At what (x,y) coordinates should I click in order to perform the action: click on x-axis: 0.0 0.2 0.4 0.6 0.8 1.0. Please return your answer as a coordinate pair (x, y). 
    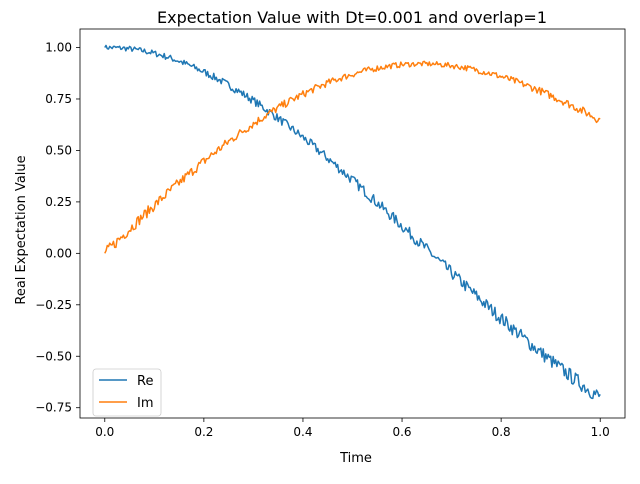
    Looking at the image, I should click on (352, 428).